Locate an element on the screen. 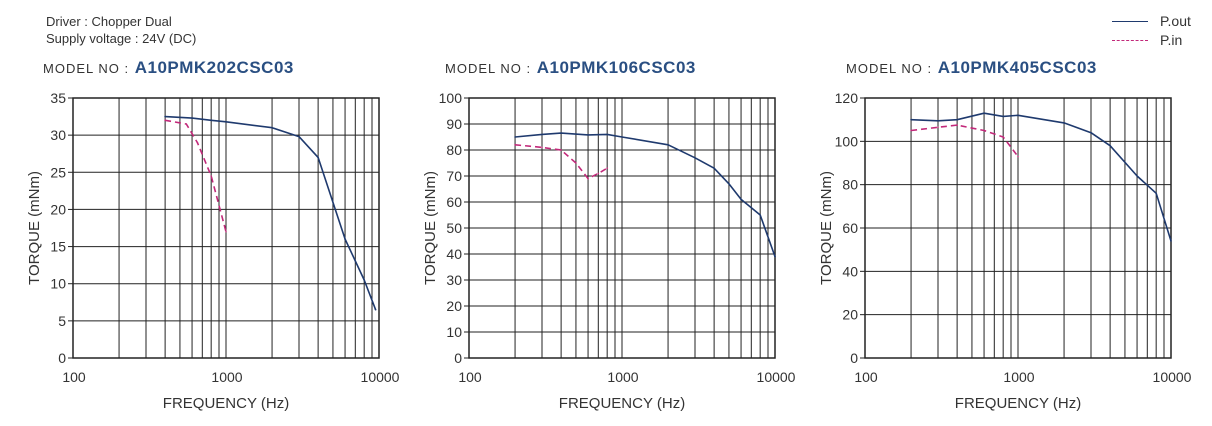  legend: P.out P.in is located at coordinates (1151, 31).